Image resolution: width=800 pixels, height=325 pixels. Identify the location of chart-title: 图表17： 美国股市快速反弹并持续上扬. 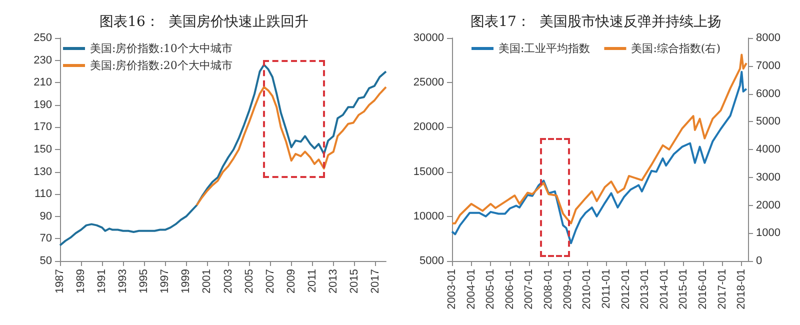
(596, 22).